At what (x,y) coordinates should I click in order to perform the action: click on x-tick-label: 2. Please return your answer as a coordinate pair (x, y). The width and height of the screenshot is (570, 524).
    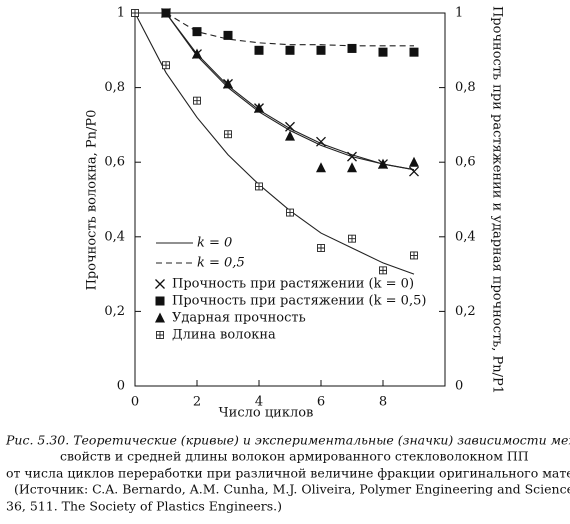
    Looking at the image, I should click on (197, 402).